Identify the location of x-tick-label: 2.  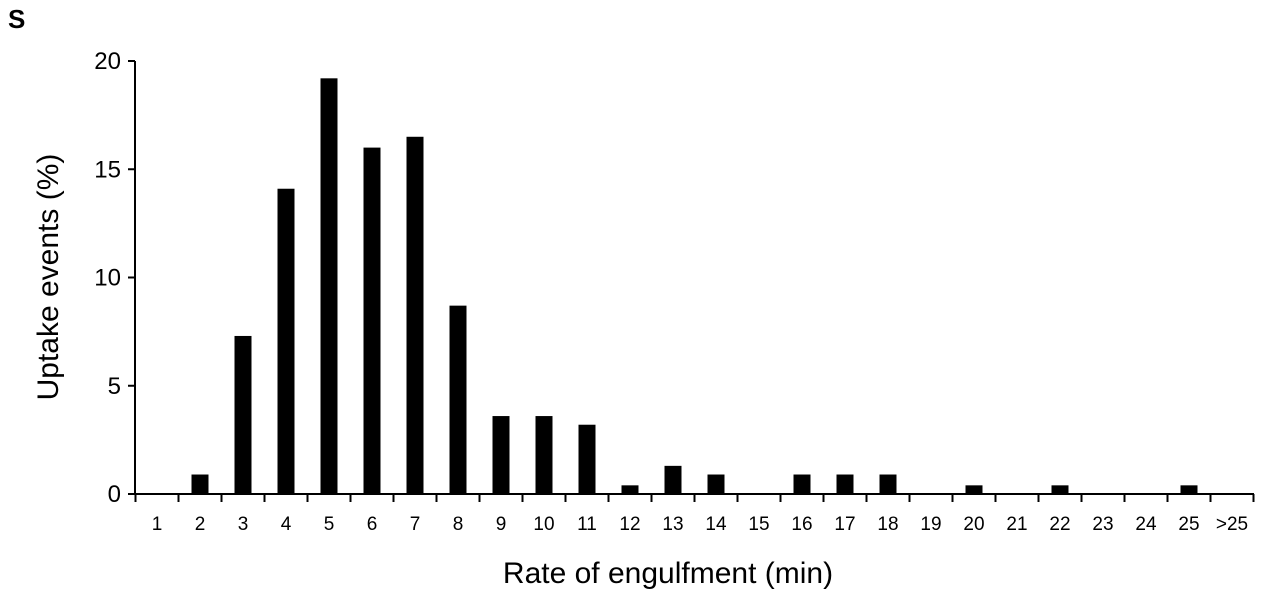
(200, 524).